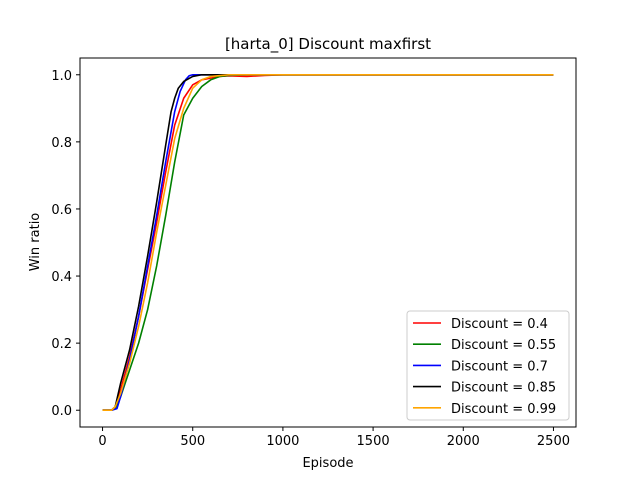 The width and height of the screenshot is (640, 480). What do you see at coordinates (192, 441) in the screenshot?
I see `x-tick-label: 500` at bounding box center [192, 441].